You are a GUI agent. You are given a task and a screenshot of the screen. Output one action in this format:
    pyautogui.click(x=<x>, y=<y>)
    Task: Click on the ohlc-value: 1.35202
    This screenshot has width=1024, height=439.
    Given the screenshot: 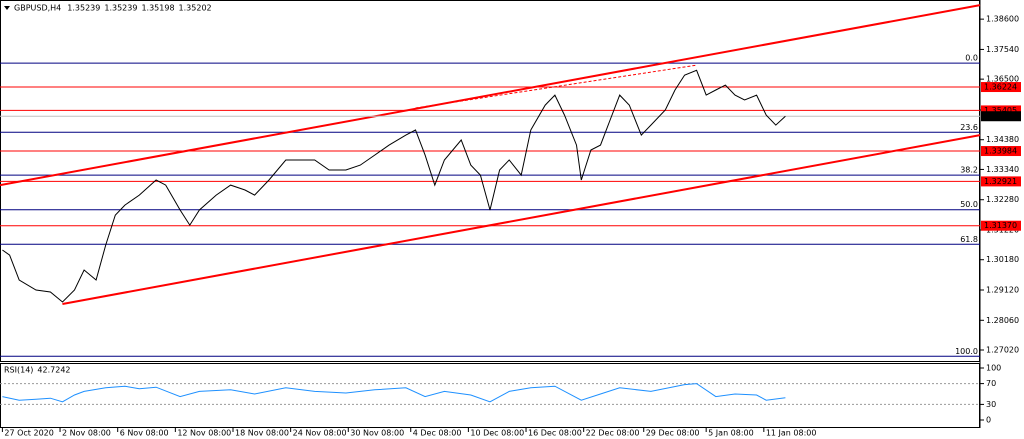 What is the action you would take?
    pyautogui.click(x=195, y=8)
    